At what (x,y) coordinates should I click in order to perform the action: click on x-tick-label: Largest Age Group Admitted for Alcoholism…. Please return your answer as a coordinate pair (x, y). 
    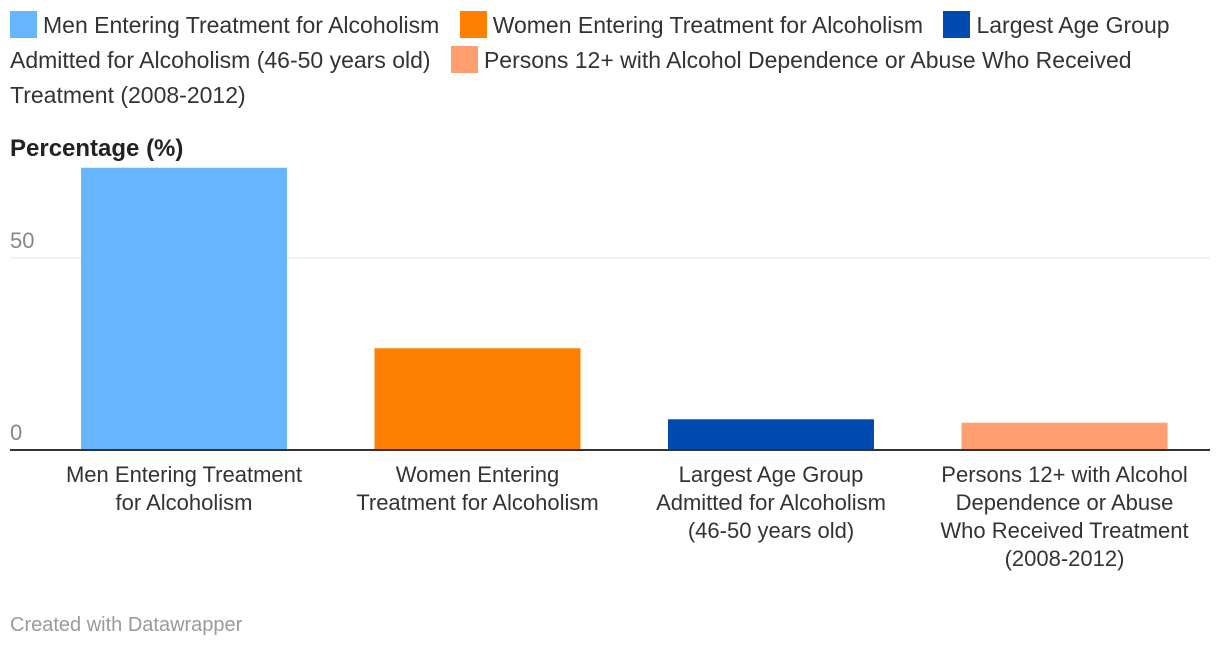
    Looking at the image, I should click on (771, 502).